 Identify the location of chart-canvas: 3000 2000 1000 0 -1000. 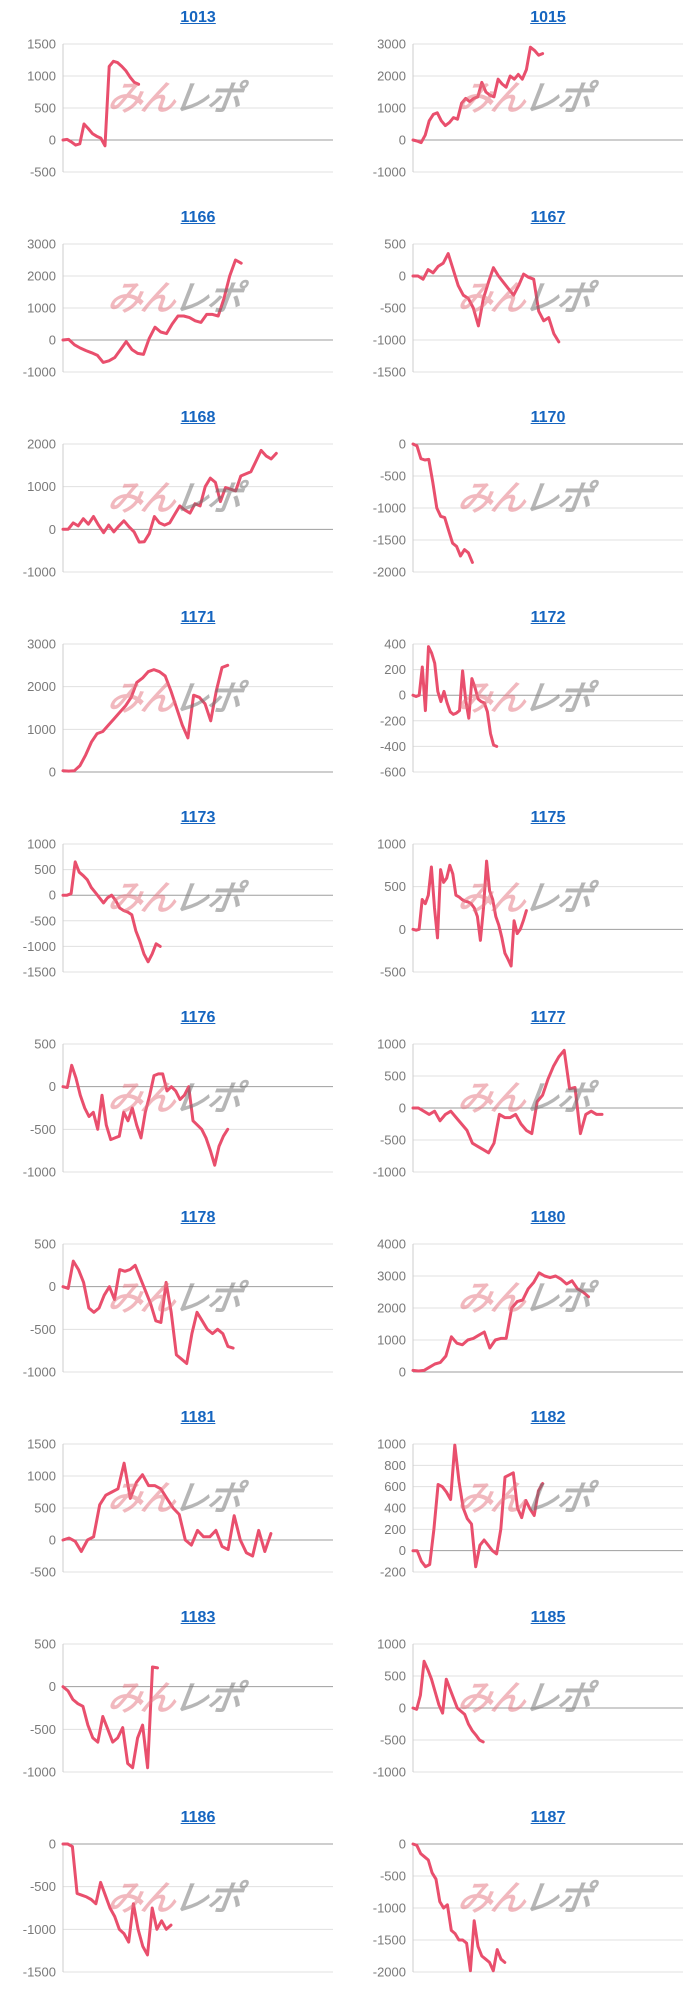
(528, 108).